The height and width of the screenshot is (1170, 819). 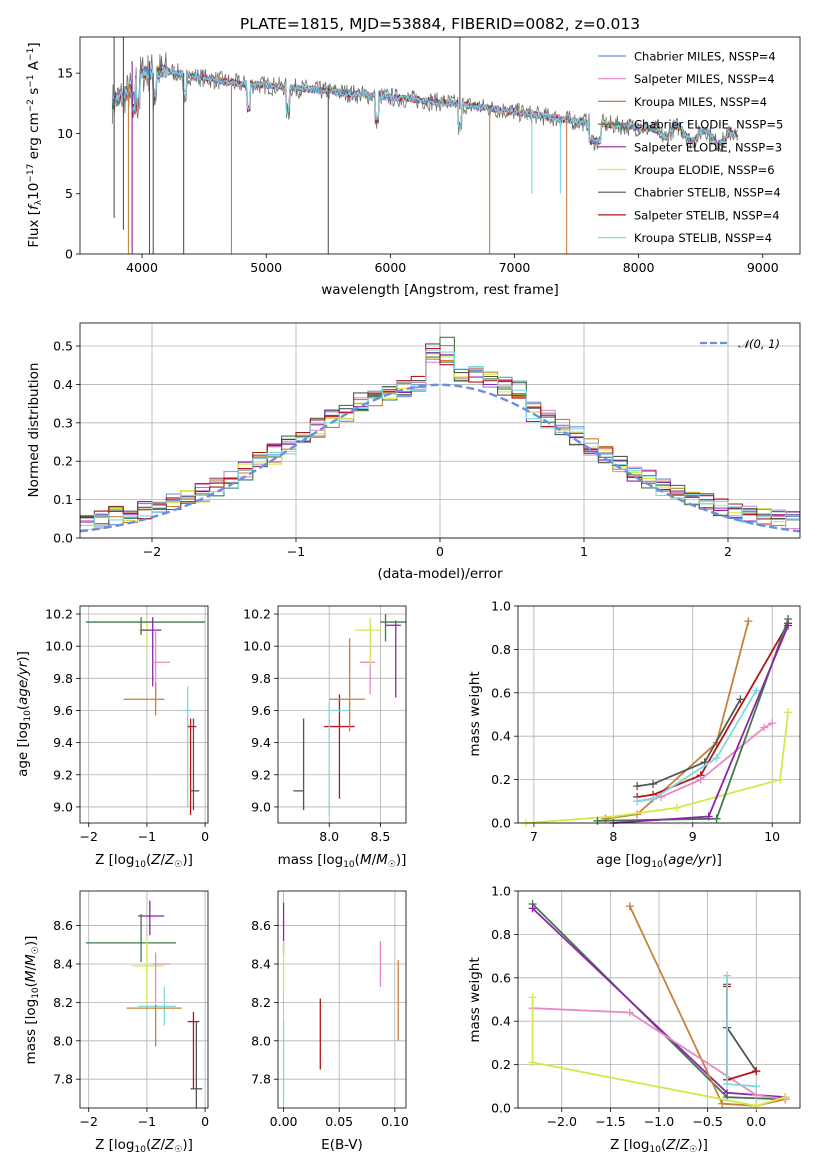 What do you see at coordinates (659, 1146) in the screenshot?
I see `weight-z-xlabel: Z [log10(Z/Z☉)]` at bounding box center [659, 1146].